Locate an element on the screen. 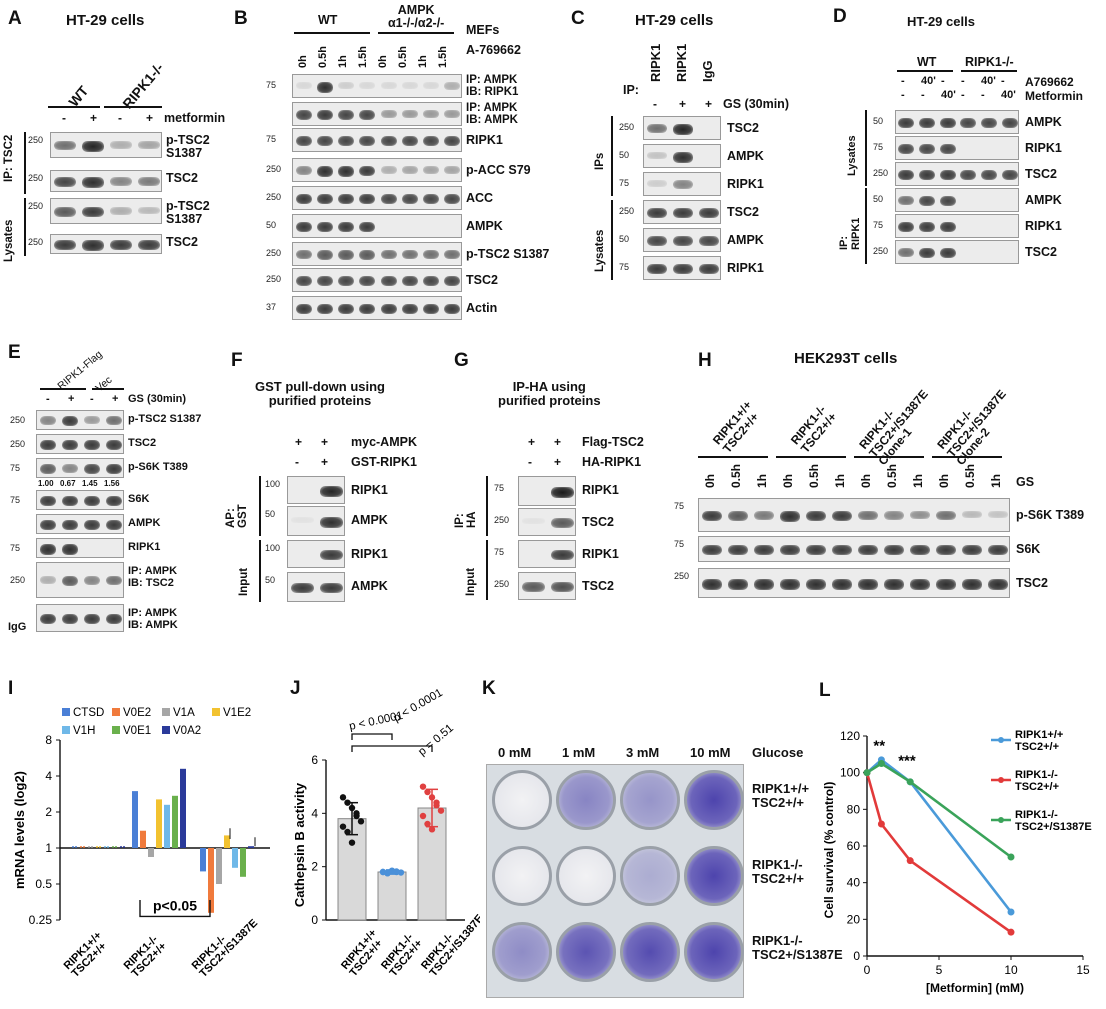 The width and height of the screenshot is (1106, 1009). legend-label: V1E2 is located at coordinates (237, 713).